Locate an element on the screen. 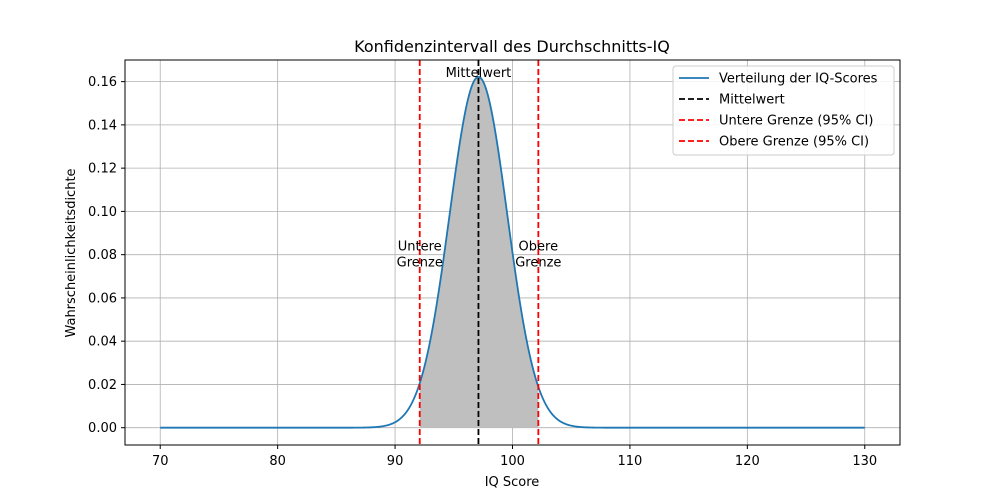  y-tick-label: 0.12 is located at coordinates (102, 169).